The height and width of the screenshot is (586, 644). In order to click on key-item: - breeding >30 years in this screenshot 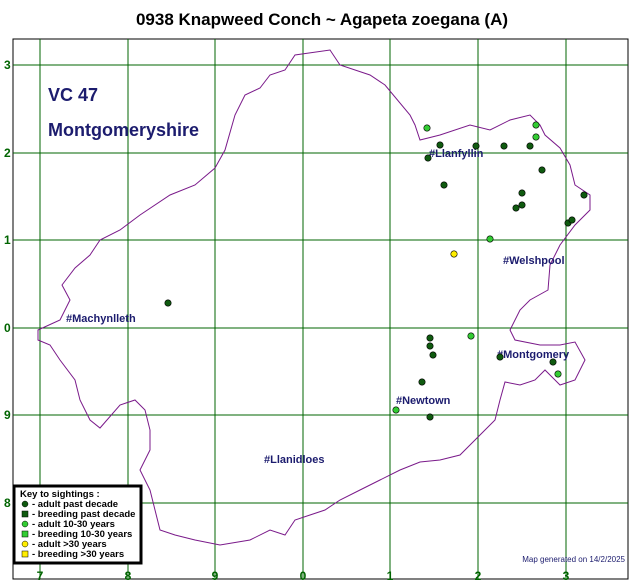, I will do `click(78, 554)`.